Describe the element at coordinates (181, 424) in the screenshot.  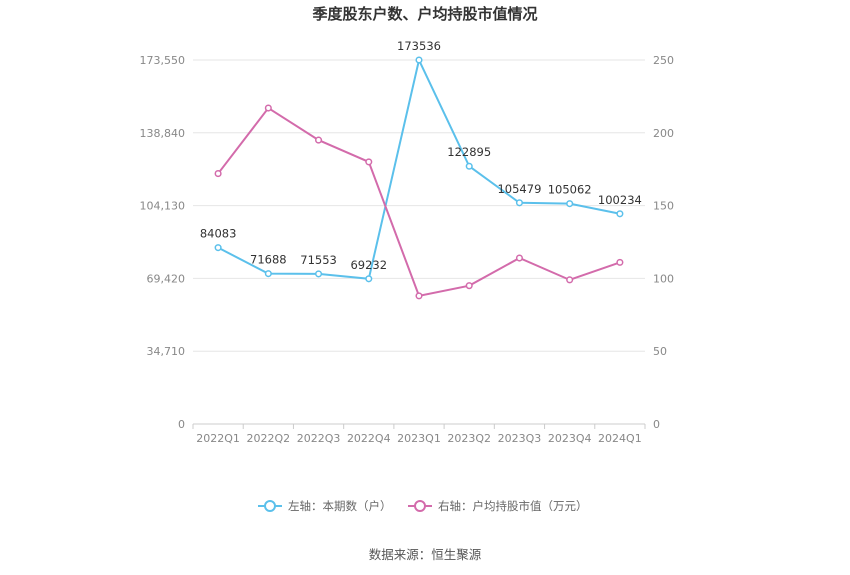
I see `left-tick-label: 0` at that location.